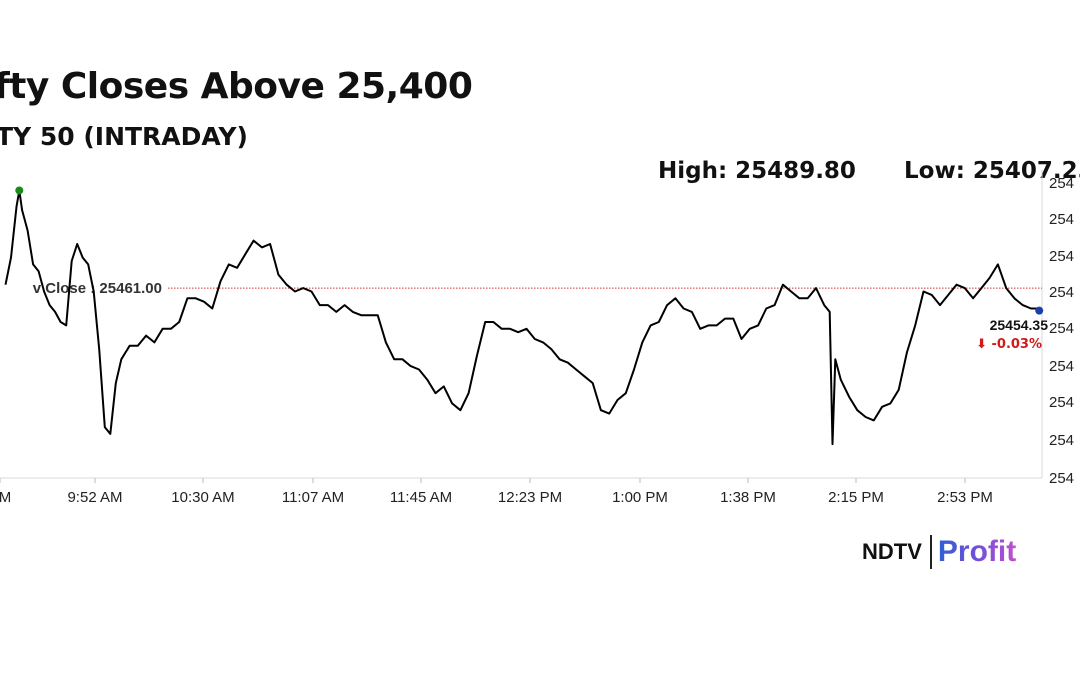  Describe the element at coordinates (757, 171) in the screenshot. I see `day-high-stat: High: 25489.80` at that location.